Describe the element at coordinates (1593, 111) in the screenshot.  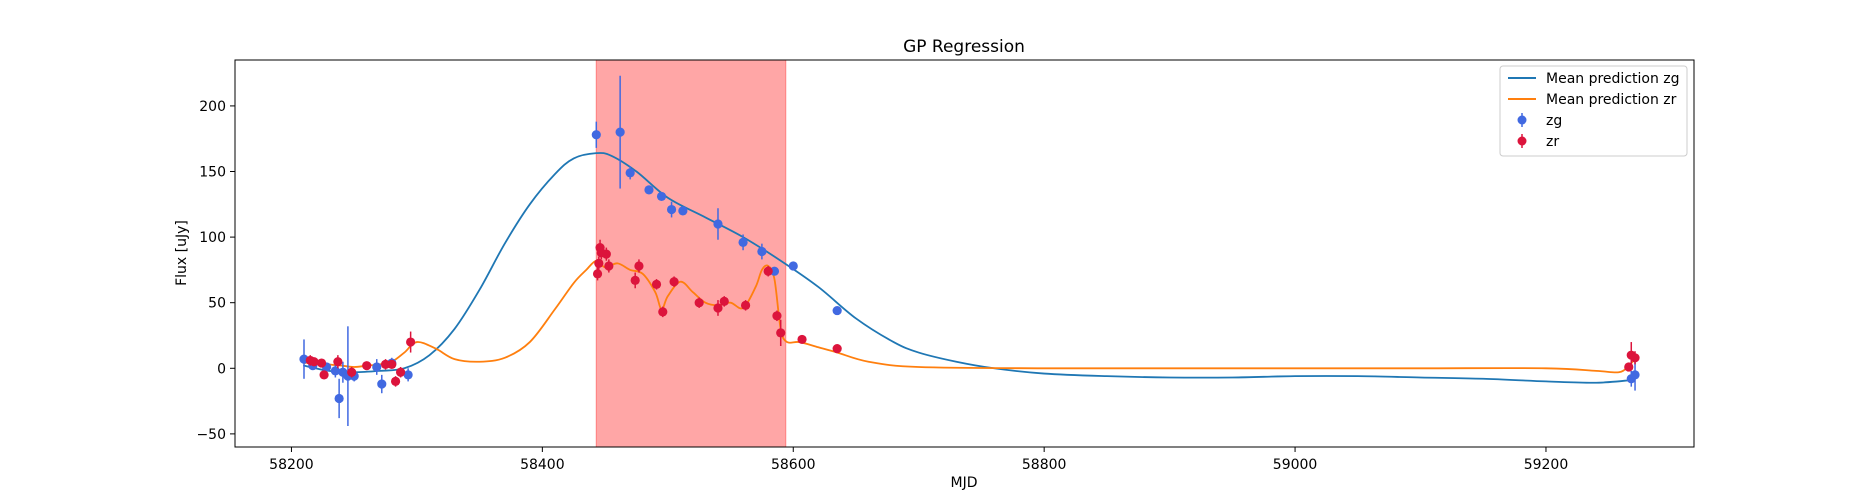
I see `legend-box` at that location.